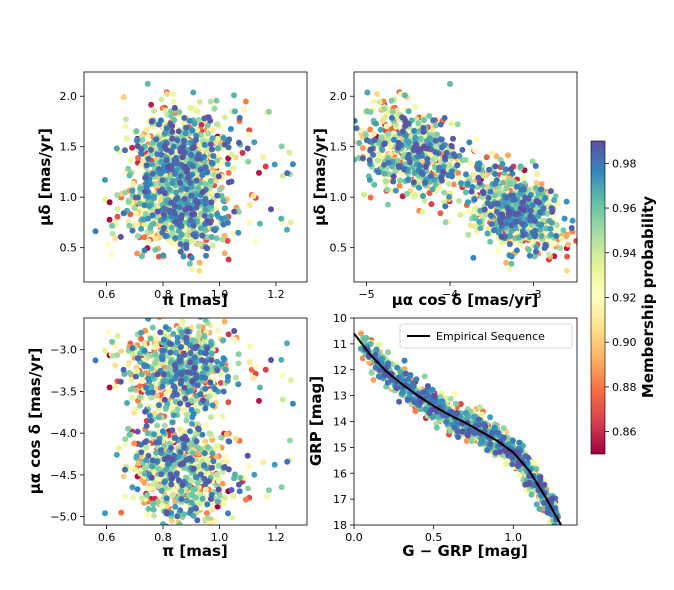 The image size is (674, 590). Describe the element at coordinates (339, 96) in the screenshot. I see `y-tick-label: 2.0` at that location.